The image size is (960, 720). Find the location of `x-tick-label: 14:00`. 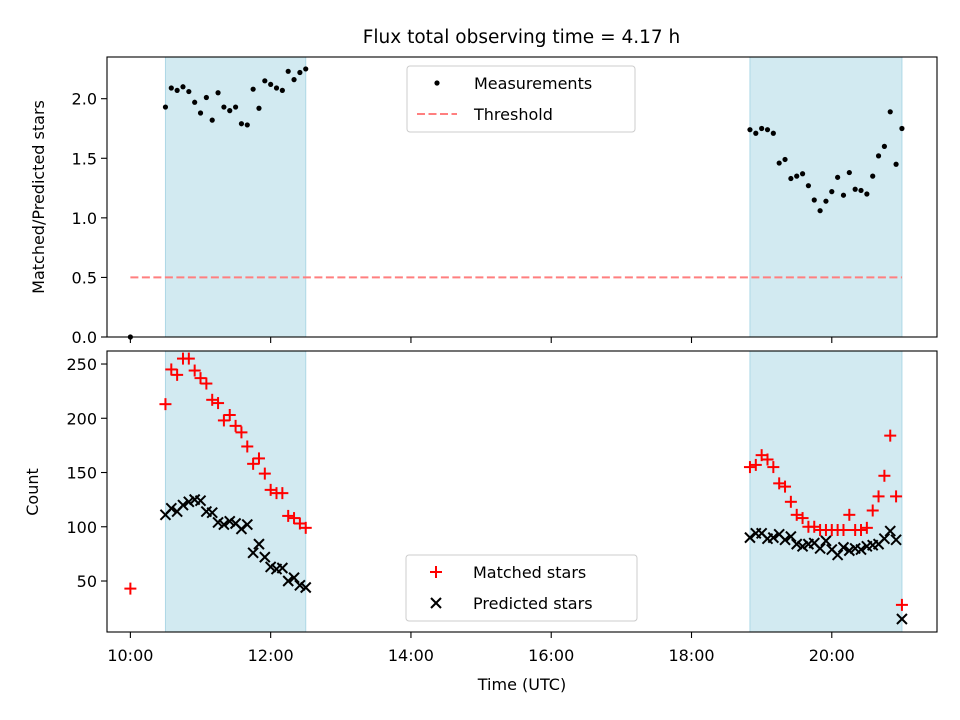

x-tick-label: 14:00 is located at coordinates (411, 655).